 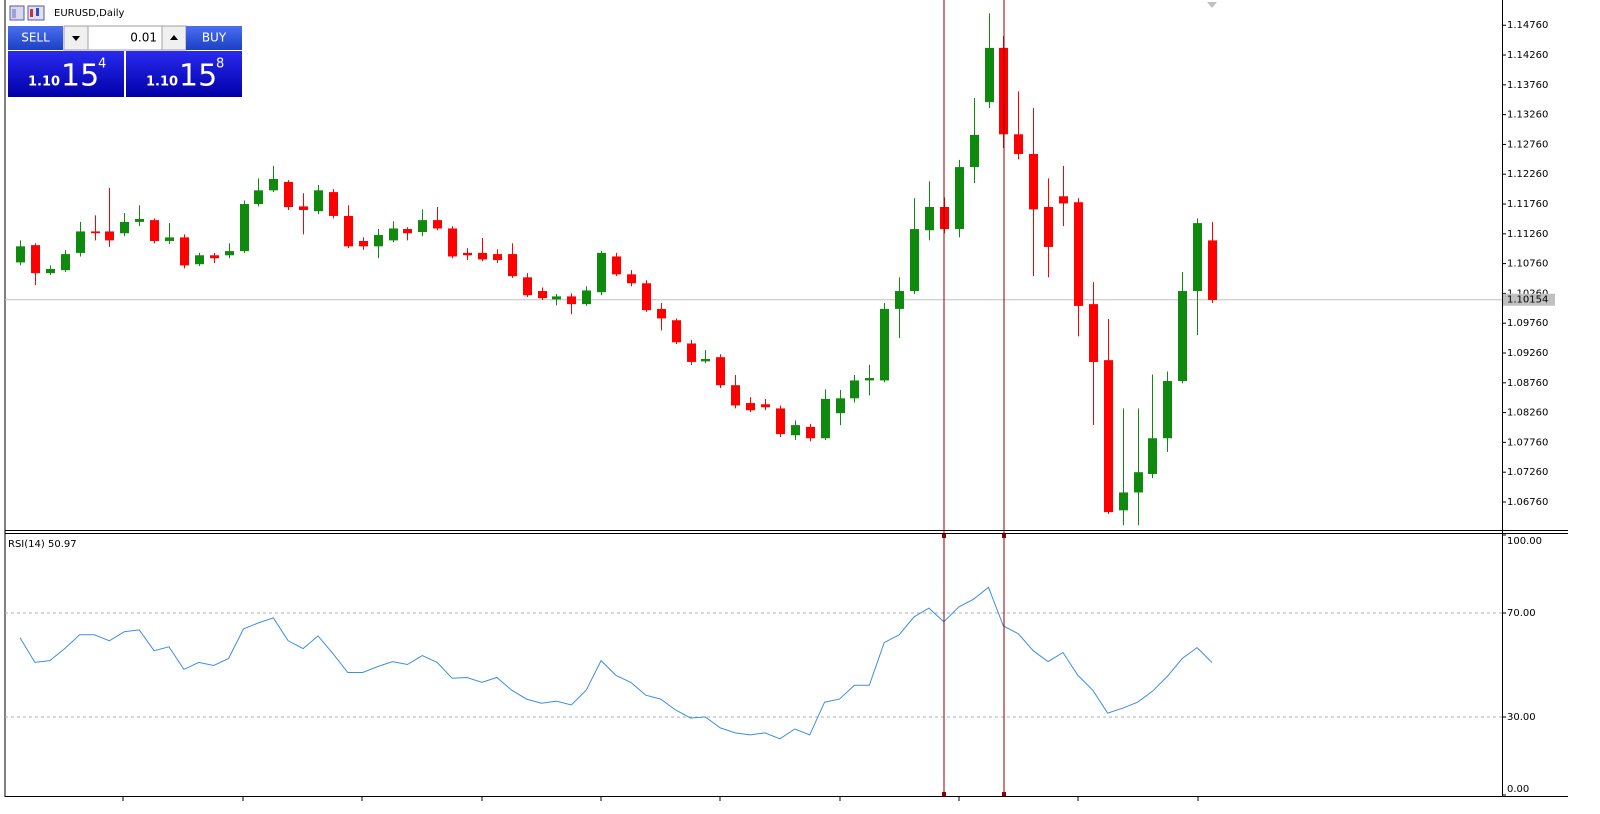 I want to click on ask-point: 8, so click(x=220, y=64).